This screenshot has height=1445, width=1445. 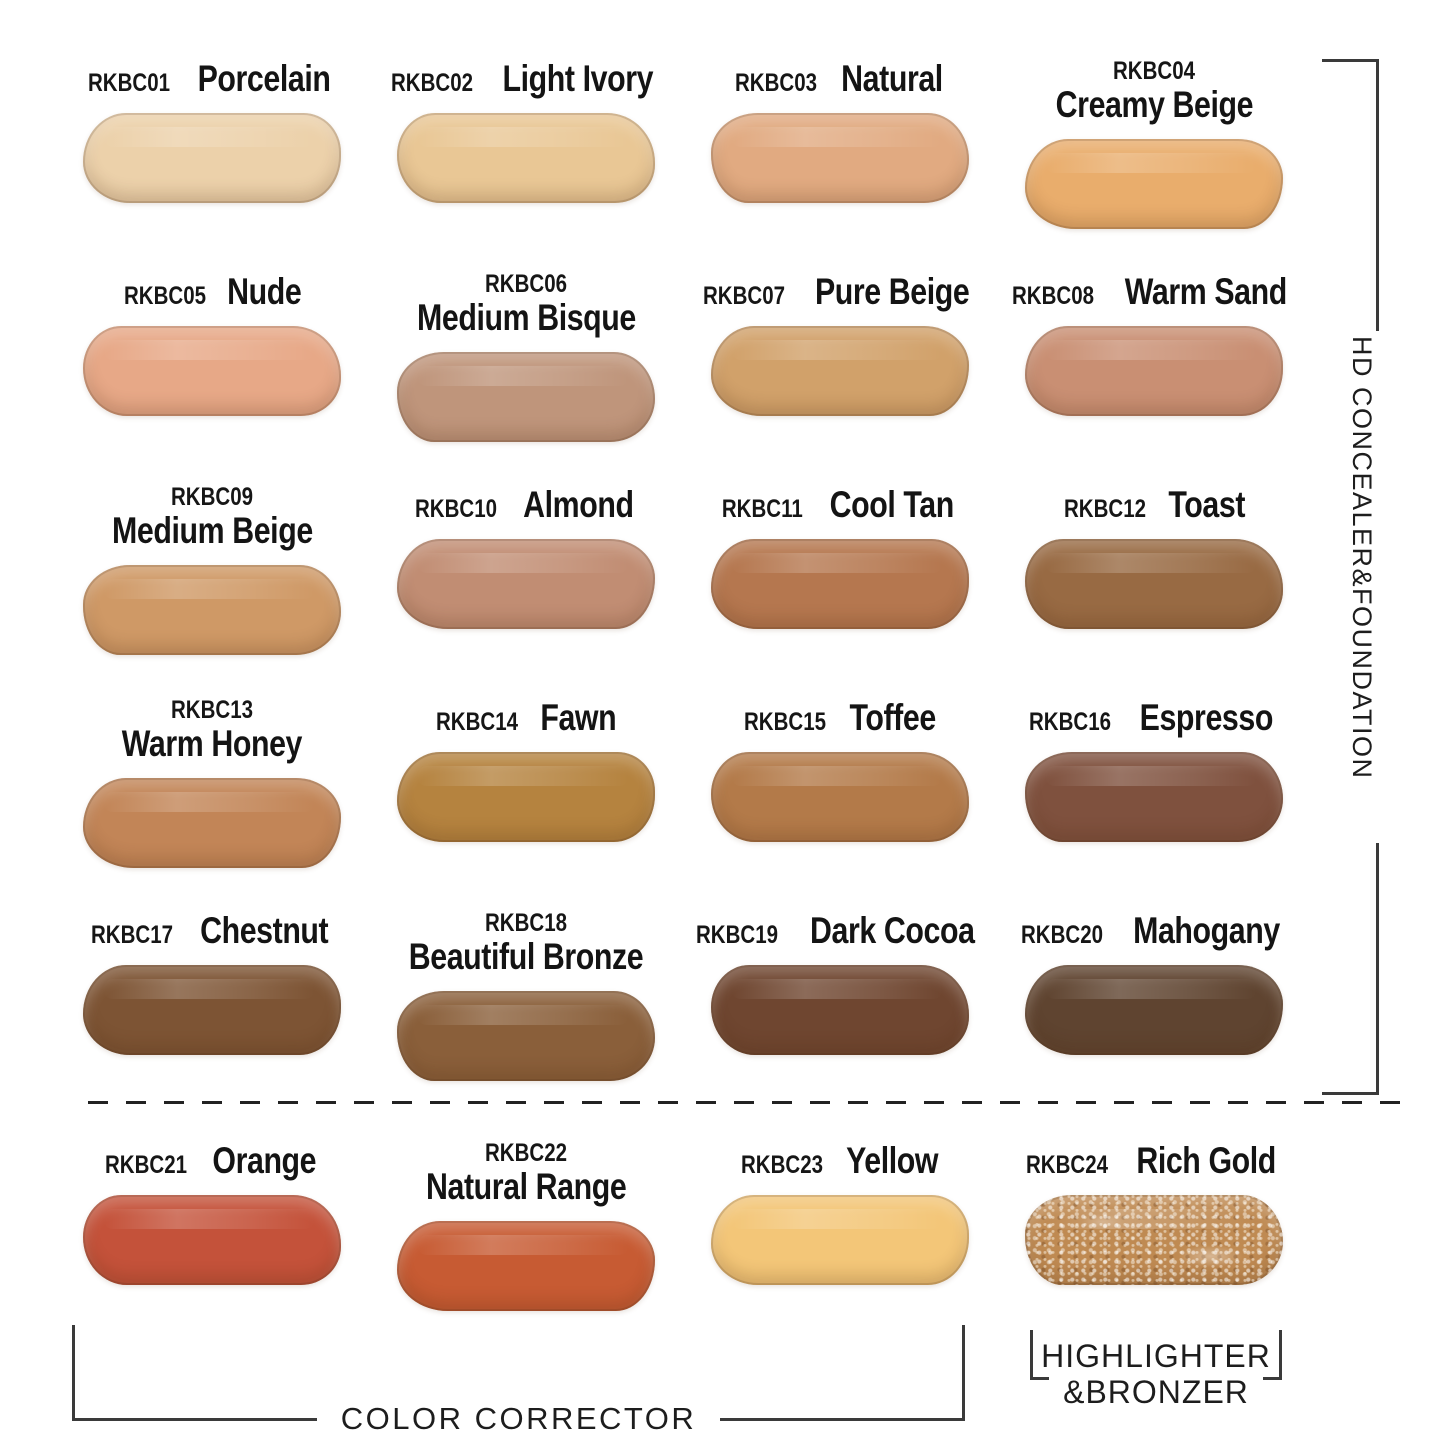 I want to click on shade-cell: RKBC15 Toffee, so click(x=840, y=793).